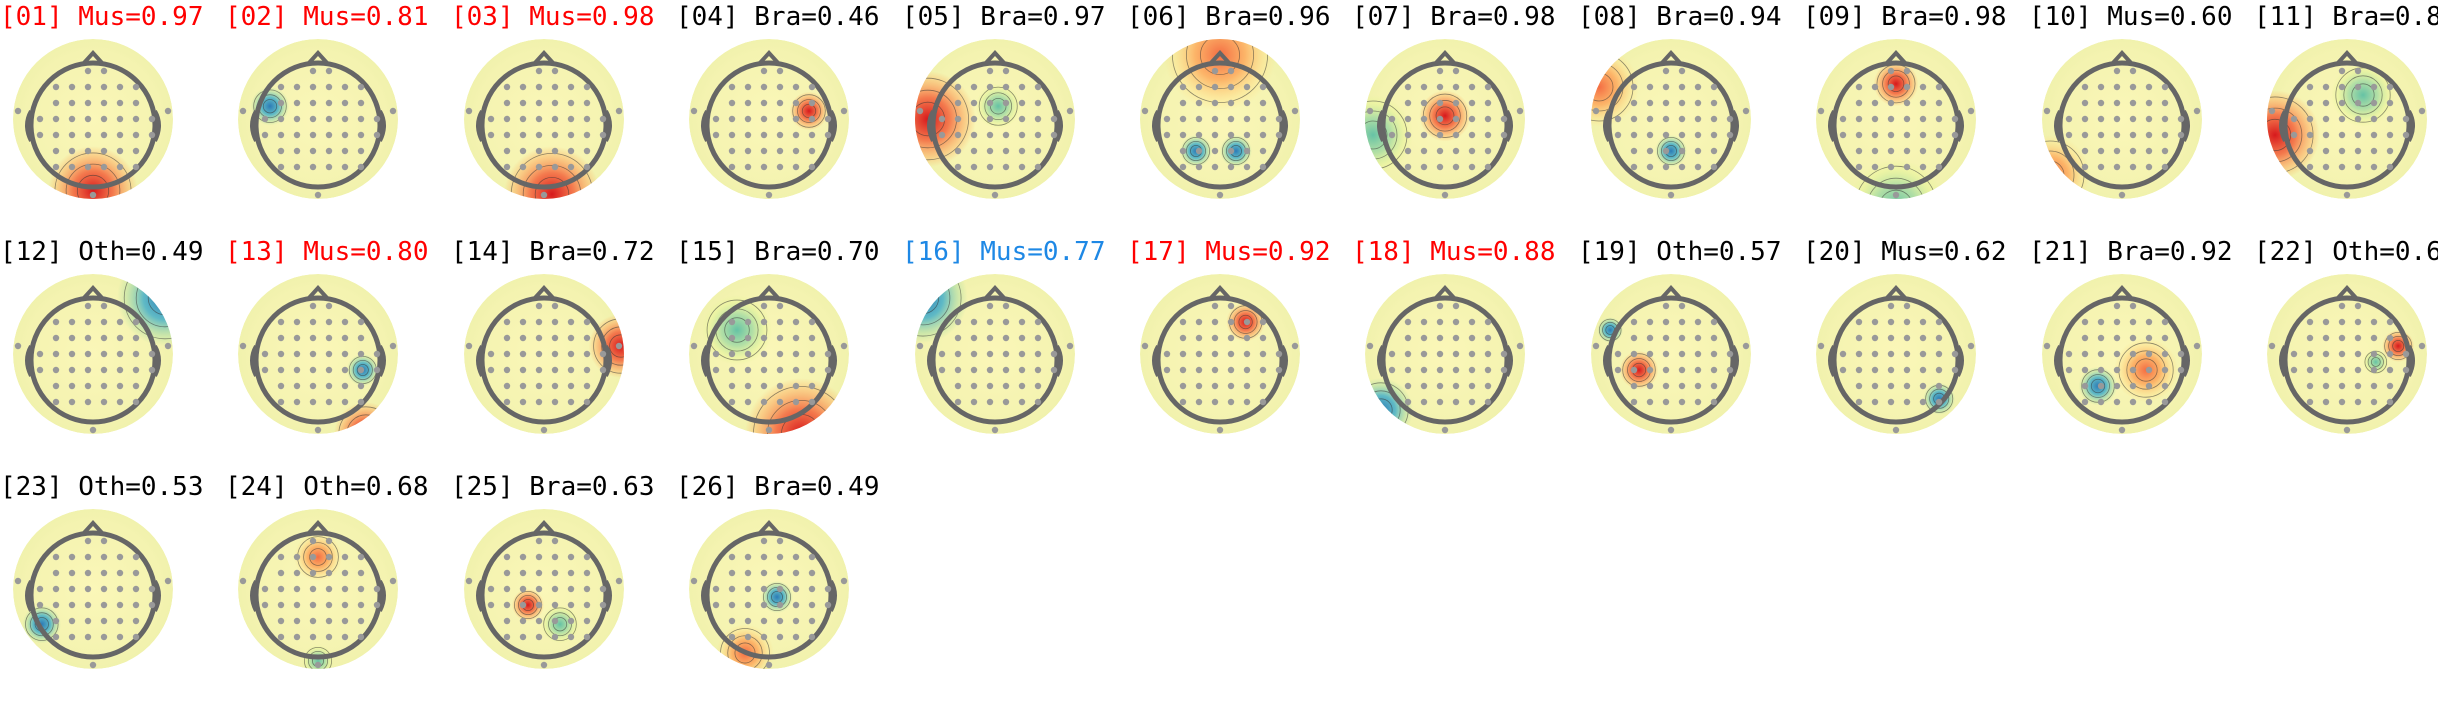 The width and height of the screenshot is (2438, 702). Describe the element at coordinates (2122, 119) in the screenshot. I see `topomap` at that location.